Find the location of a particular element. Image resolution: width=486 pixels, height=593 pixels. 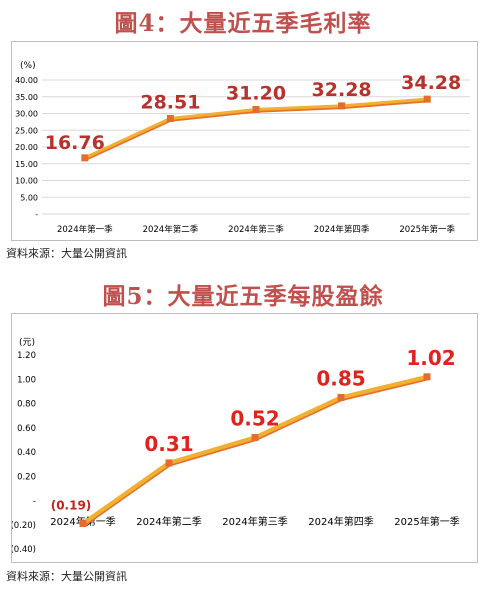

chart2-ytick-label: 1.00 is located at coordinates (26, 380).